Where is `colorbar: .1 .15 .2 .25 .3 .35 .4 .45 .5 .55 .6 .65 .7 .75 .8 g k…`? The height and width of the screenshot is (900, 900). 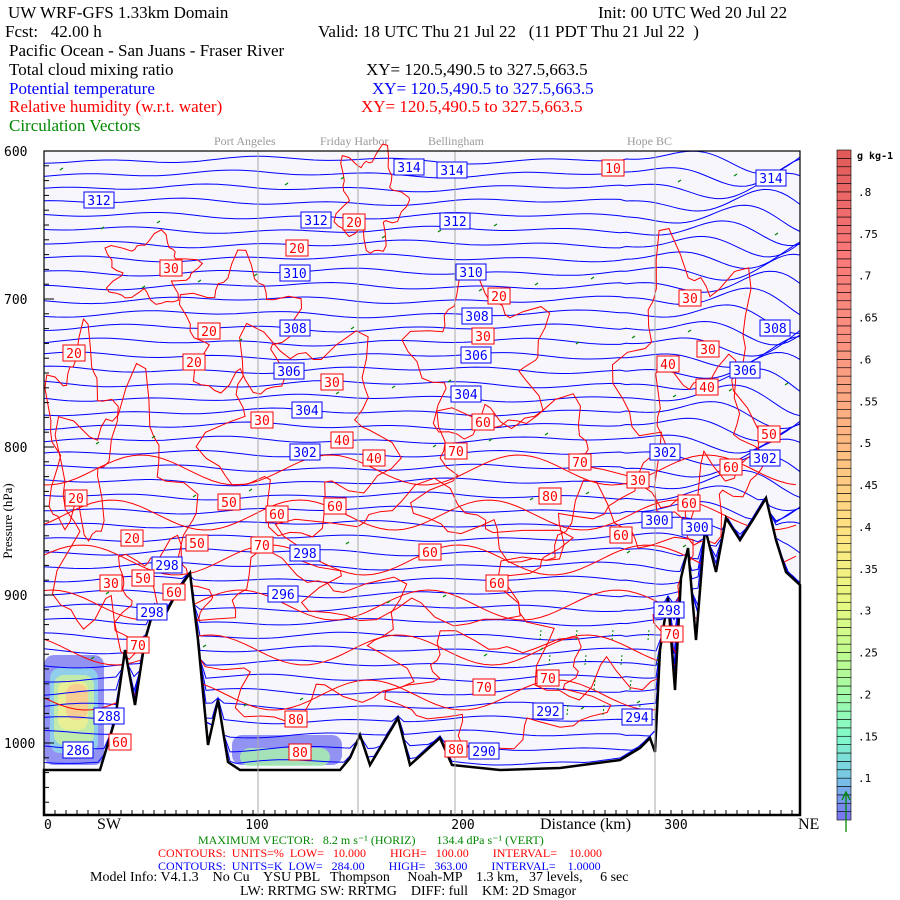 colorbar: .1 .15 .2 .25 .3 .35 .4 .45 .5 .55 .6 .65 .7 .75 .8 g k… is located at coordinates (864, 490).